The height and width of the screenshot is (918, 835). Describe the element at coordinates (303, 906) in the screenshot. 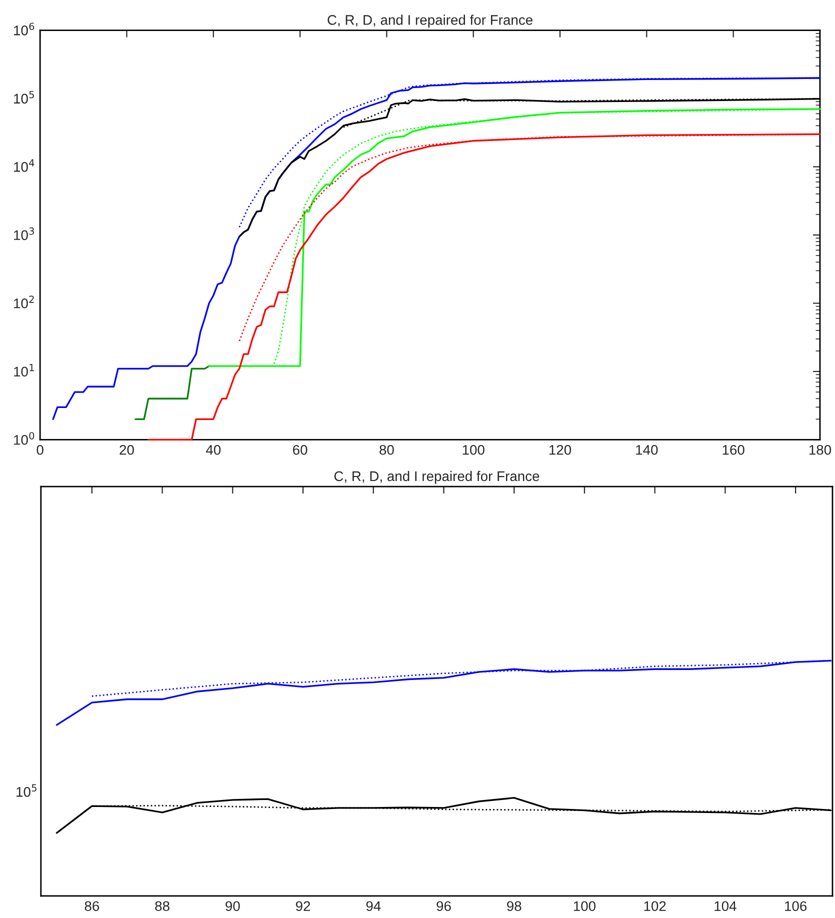

I see `x-tick-label: 92` at that location.